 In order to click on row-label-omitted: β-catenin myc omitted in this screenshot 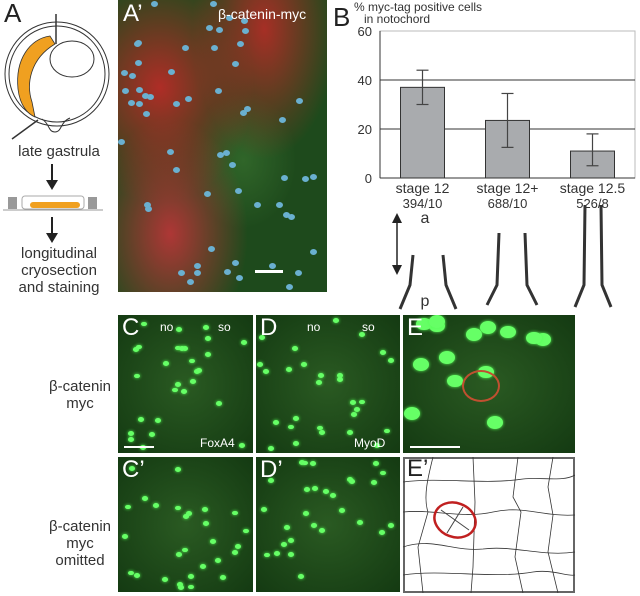, I will do `click(80, 543)`.